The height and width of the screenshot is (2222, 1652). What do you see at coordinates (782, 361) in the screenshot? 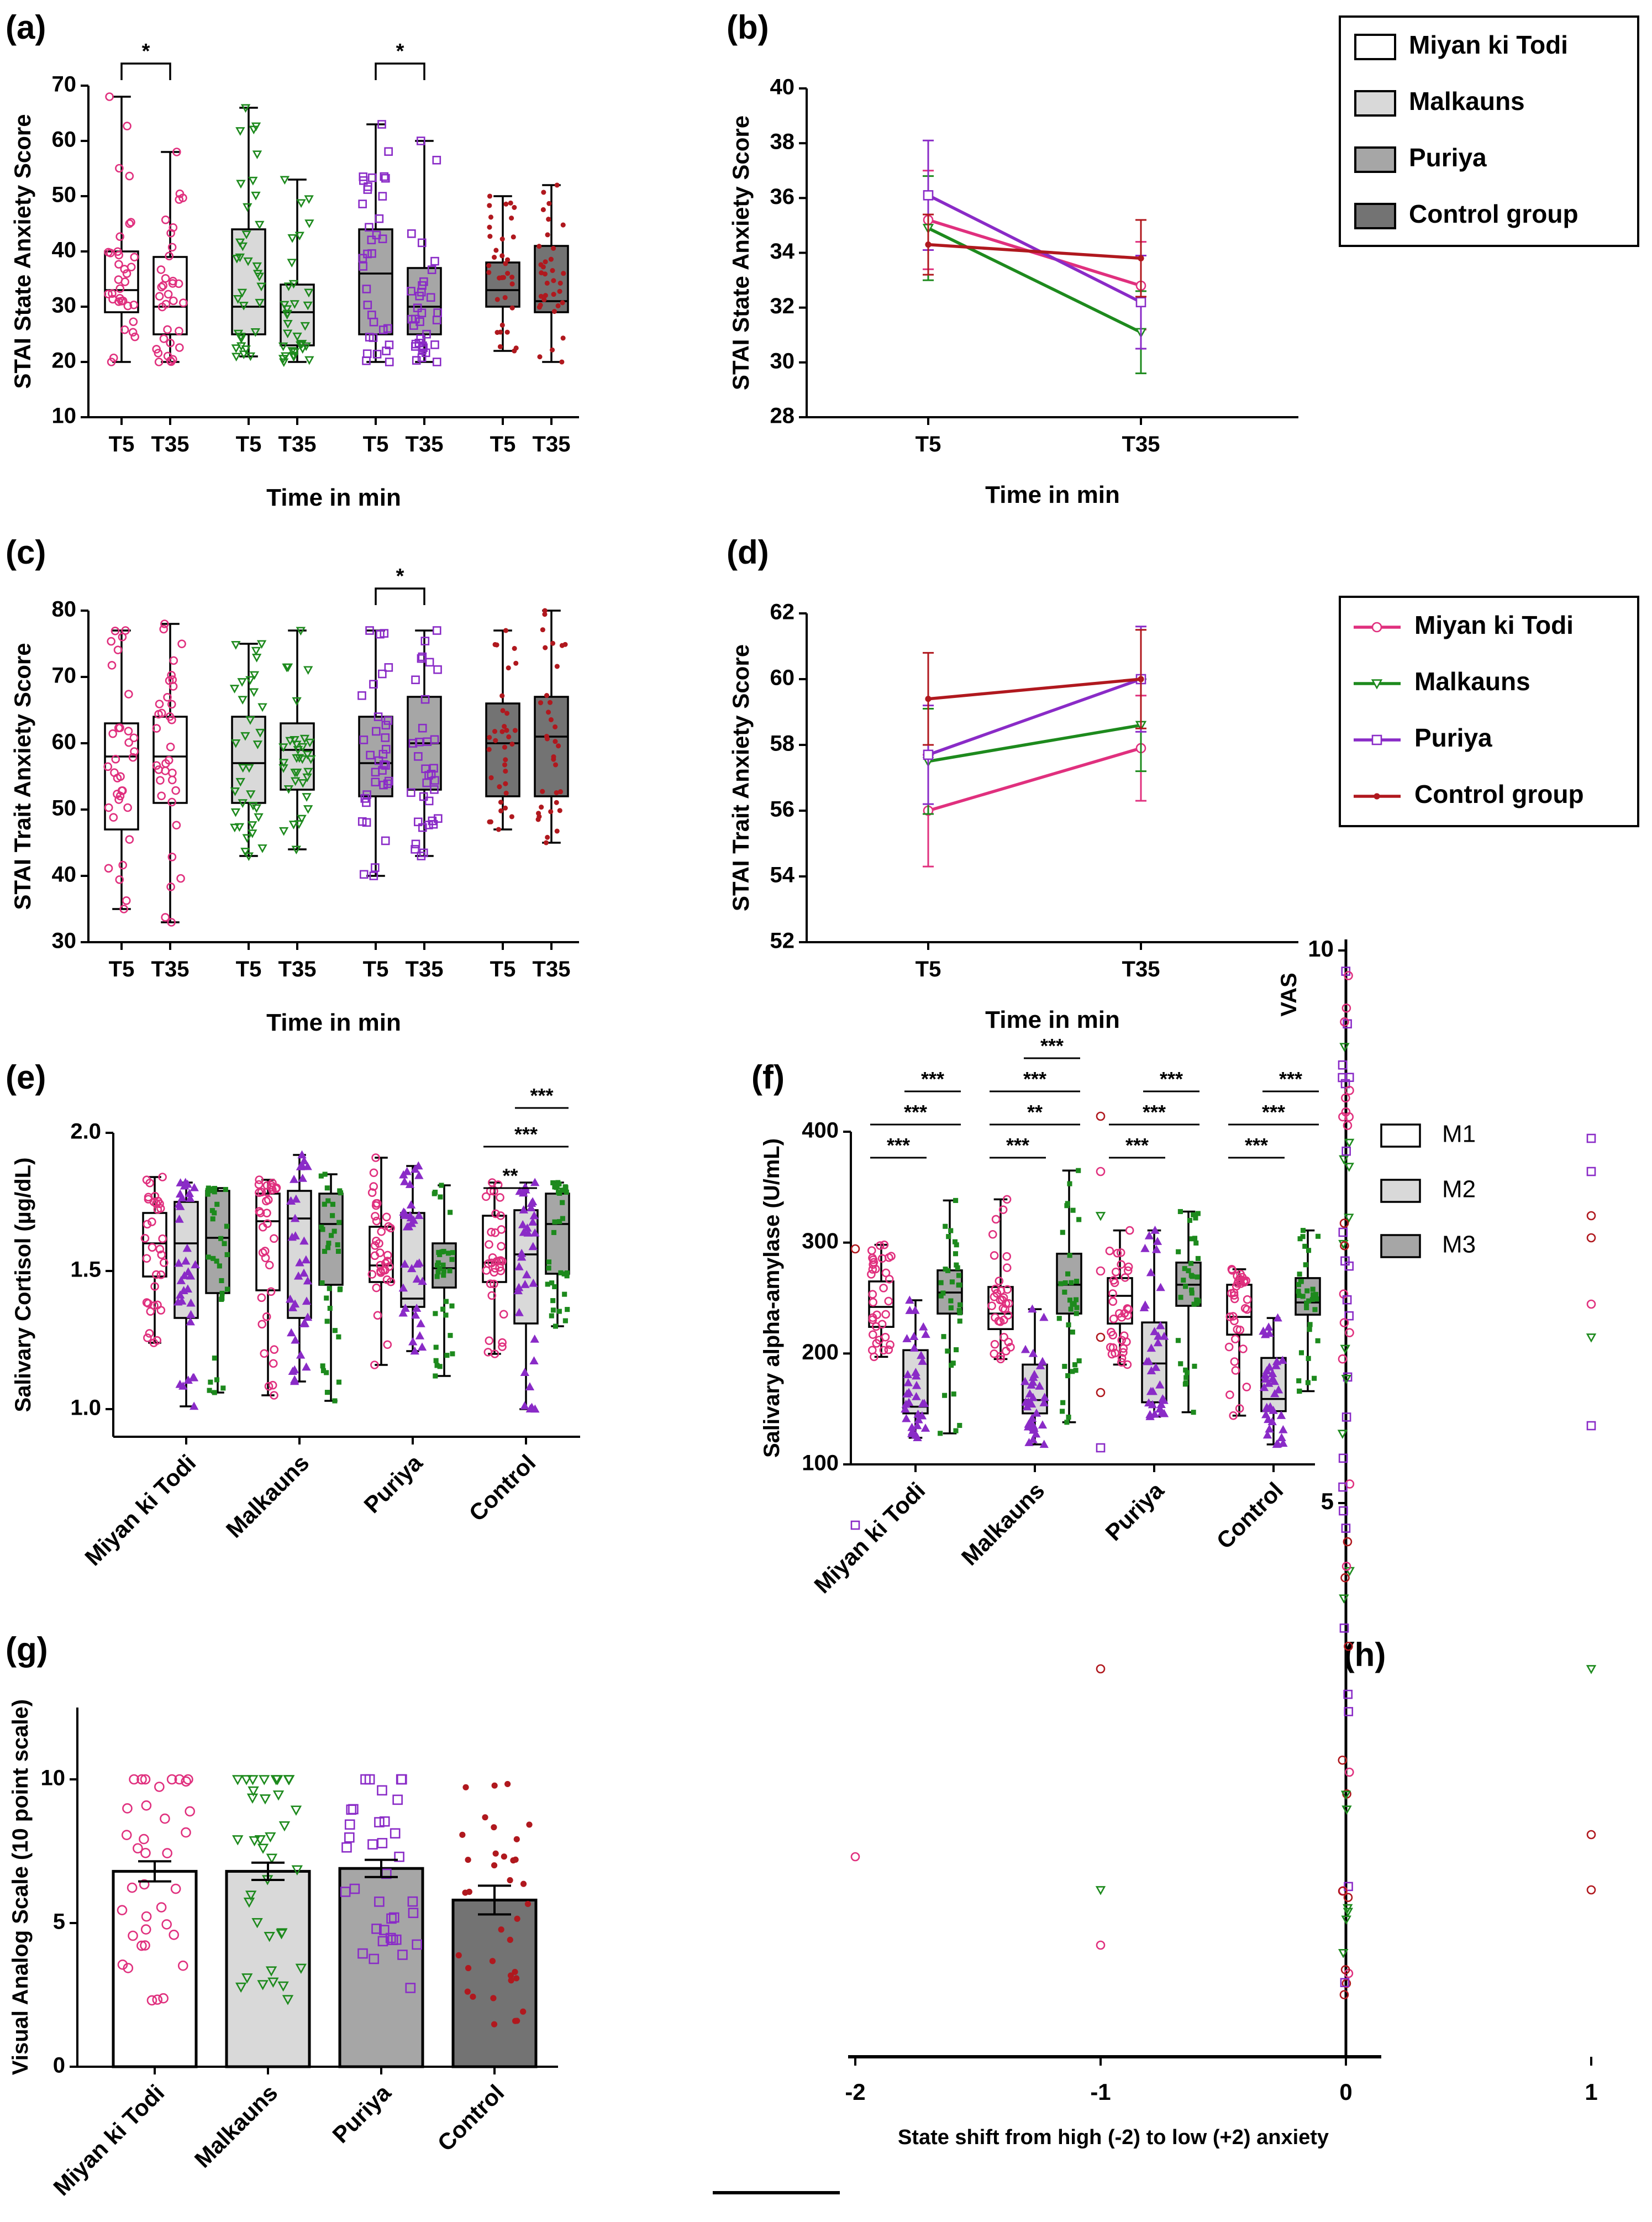
I see `y-tick-label: 30` at bounding box center [782, 361].